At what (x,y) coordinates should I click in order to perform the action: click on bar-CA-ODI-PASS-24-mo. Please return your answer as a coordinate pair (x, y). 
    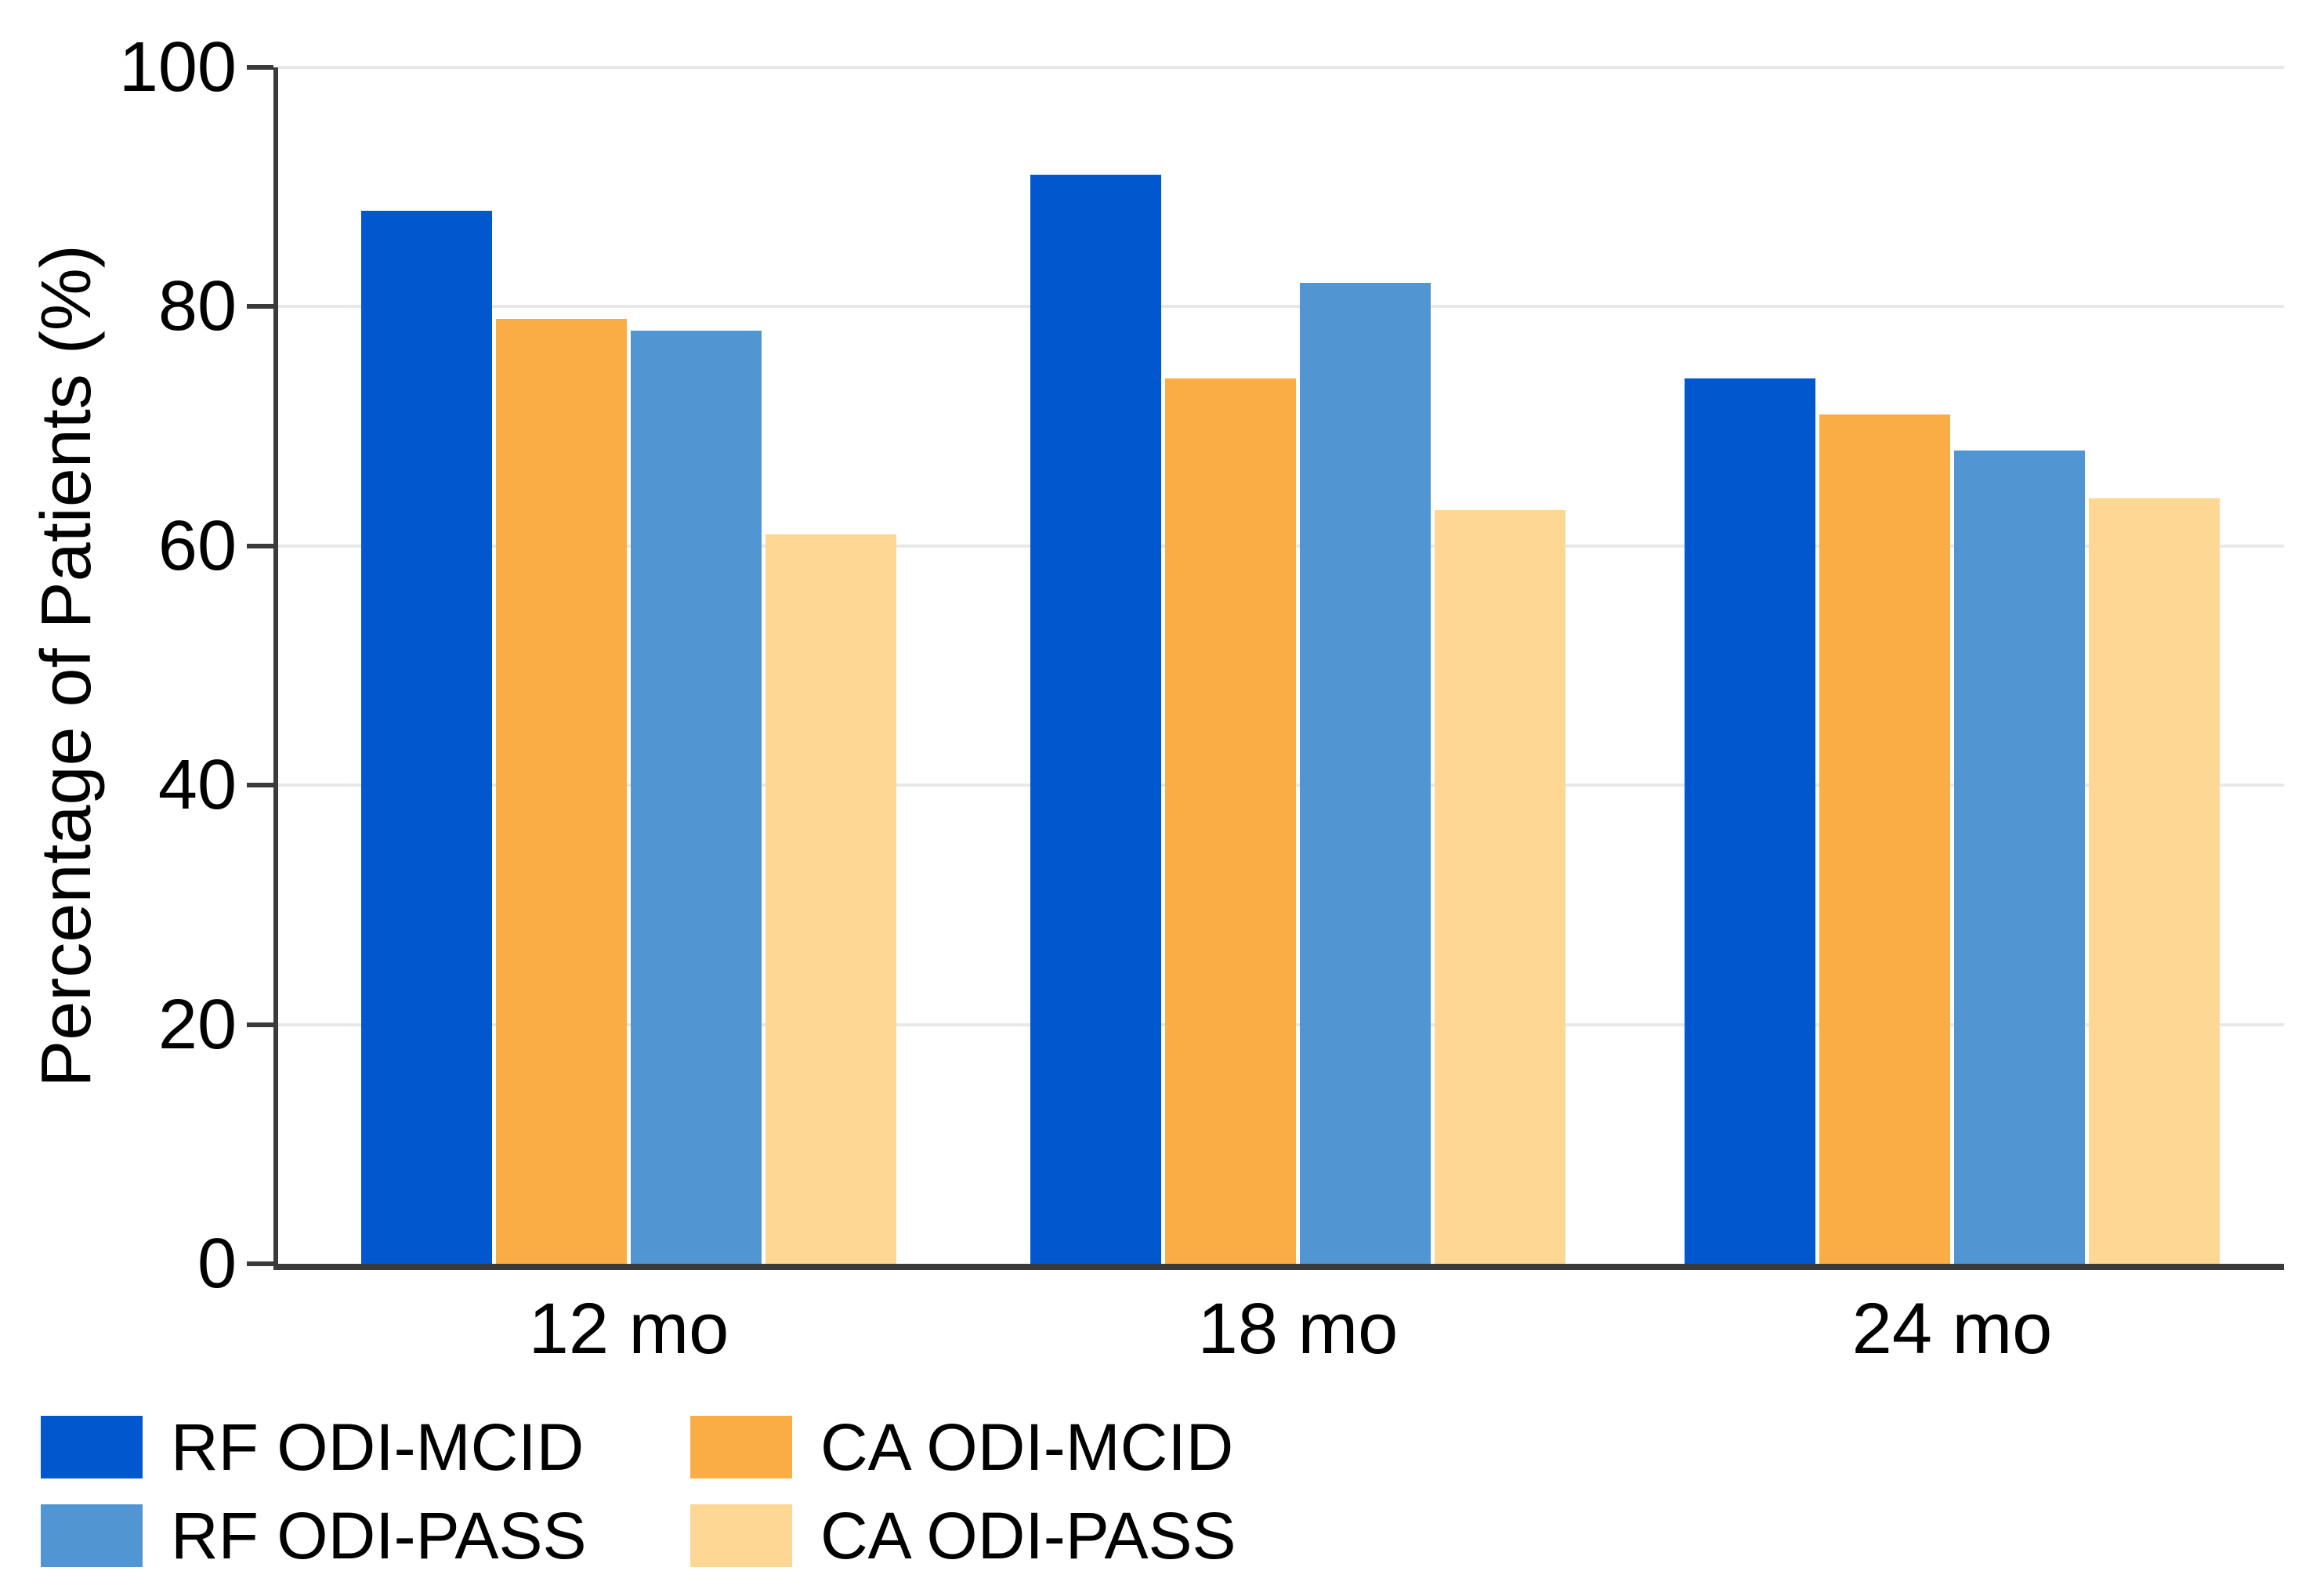
    Looking at the image, I should click on (2154, 881).